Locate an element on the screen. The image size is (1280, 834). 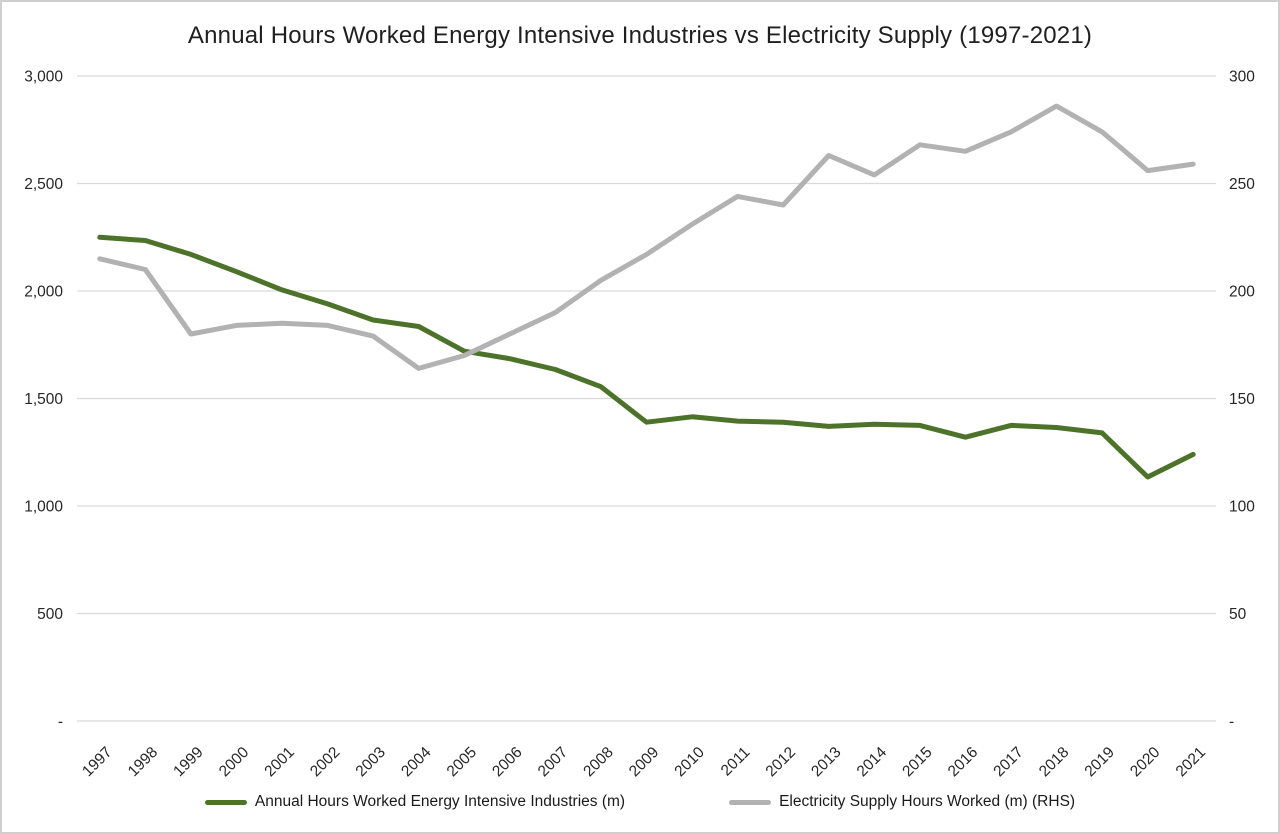
x-axis-tick-label: 2002 is located at coordinates (325, 762).